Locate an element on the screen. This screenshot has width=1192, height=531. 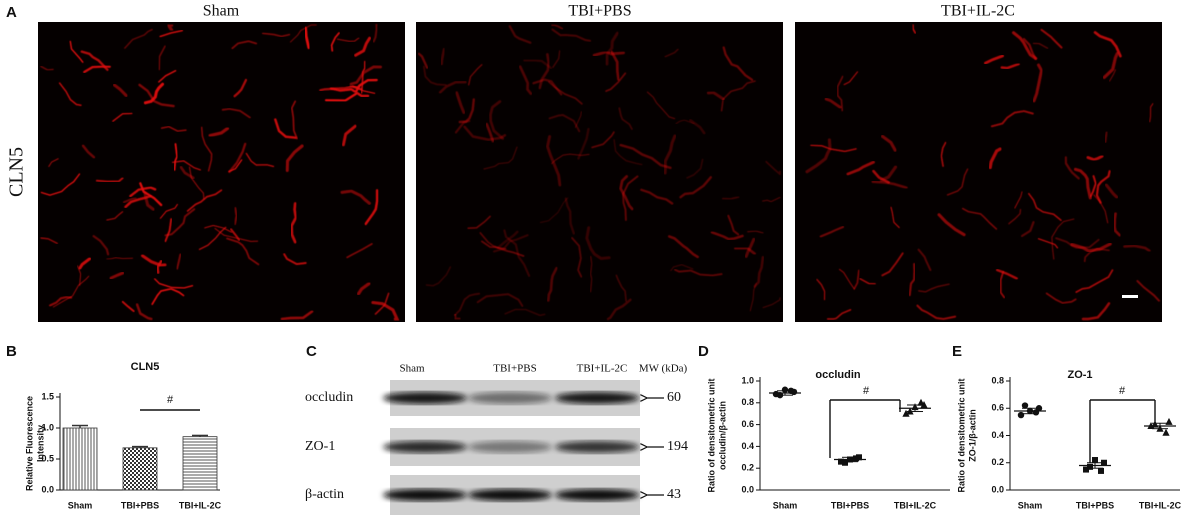
y-tick-label: 1.0 is located at coordinates (47, 427).